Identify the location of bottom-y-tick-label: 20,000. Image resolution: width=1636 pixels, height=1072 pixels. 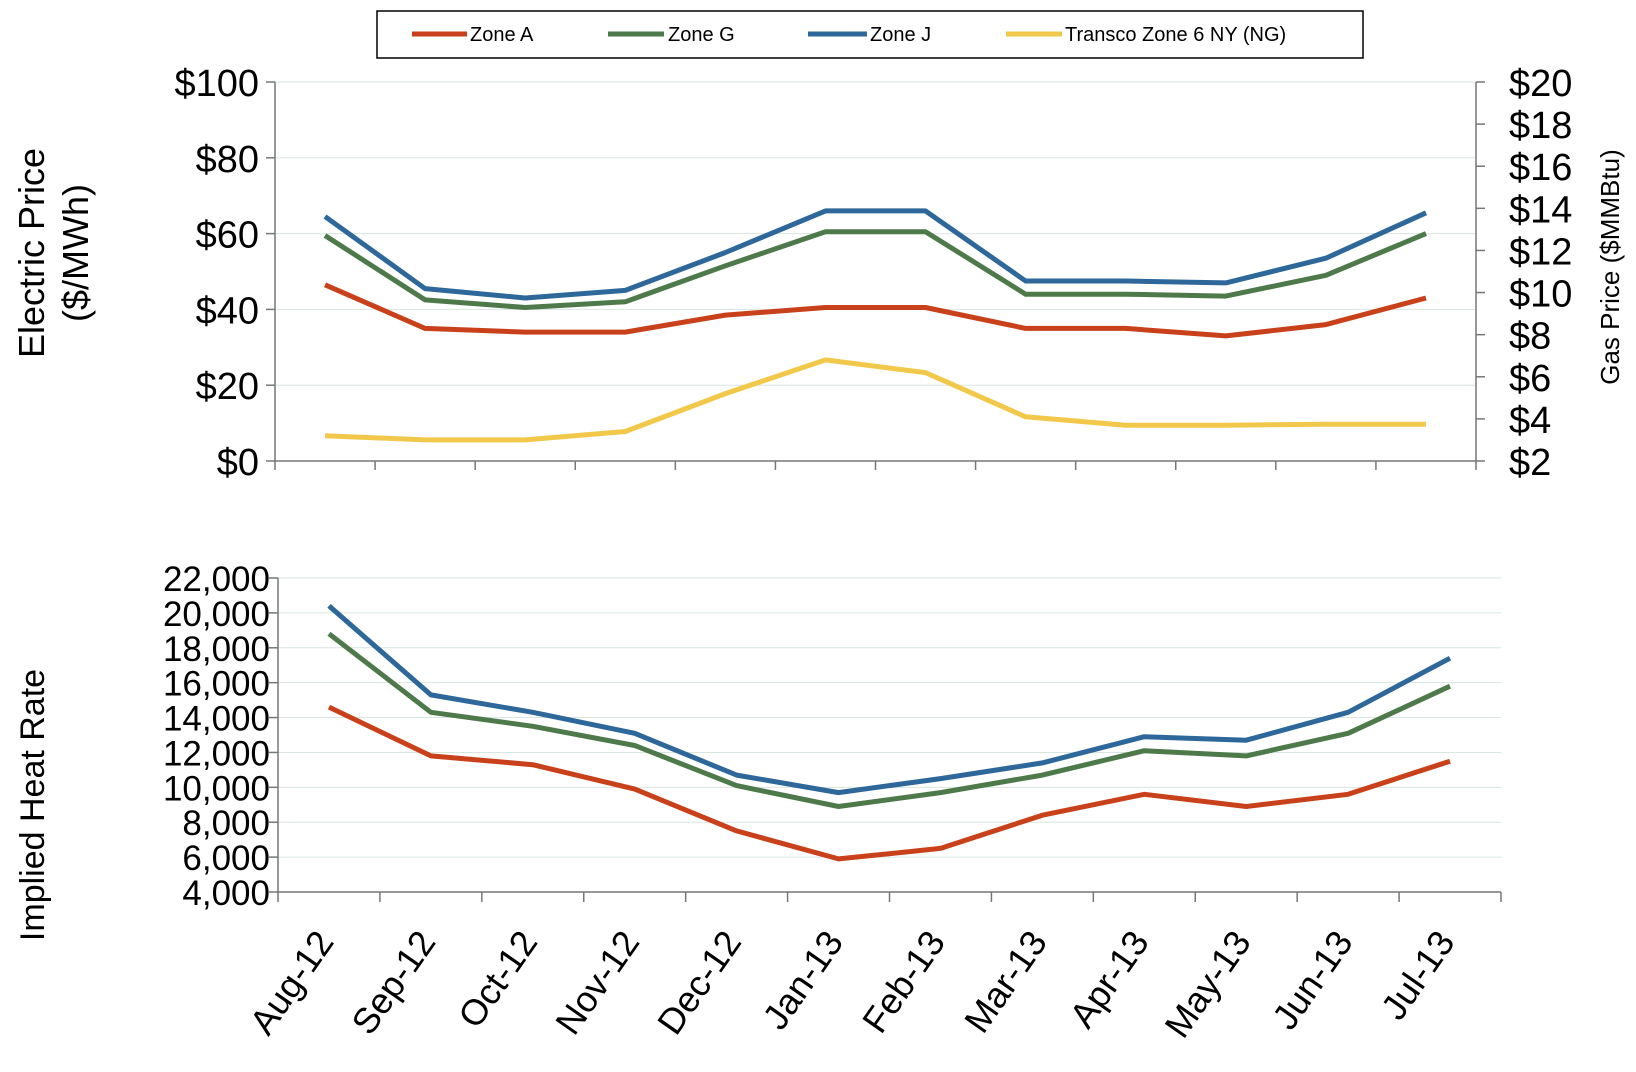
(216, 614).